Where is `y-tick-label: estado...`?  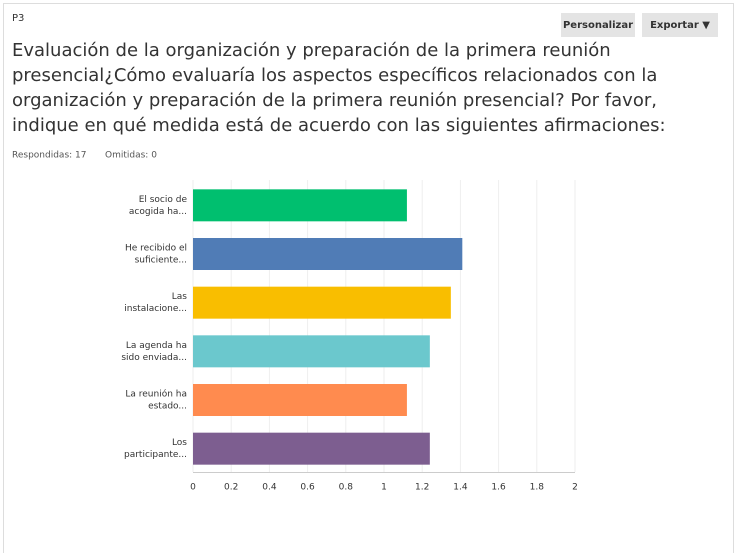 y-tick-label: estado... is located at coordinates (167, 407).